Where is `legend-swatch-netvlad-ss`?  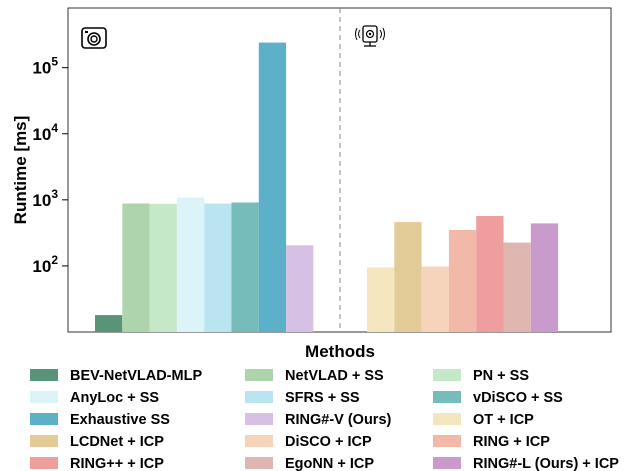 legend-swatch-netvlad-ss is located at coordinates (259, 375).